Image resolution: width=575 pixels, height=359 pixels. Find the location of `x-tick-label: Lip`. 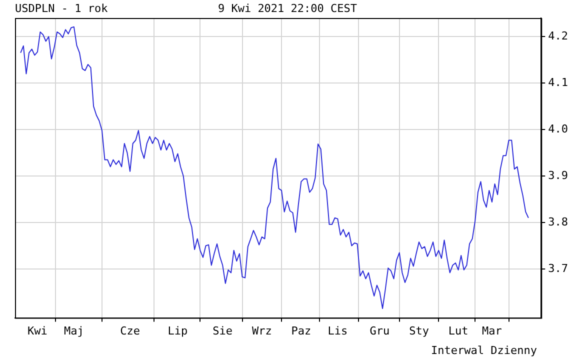

x-tick-label: Lip is located at coordinates (178, 331).